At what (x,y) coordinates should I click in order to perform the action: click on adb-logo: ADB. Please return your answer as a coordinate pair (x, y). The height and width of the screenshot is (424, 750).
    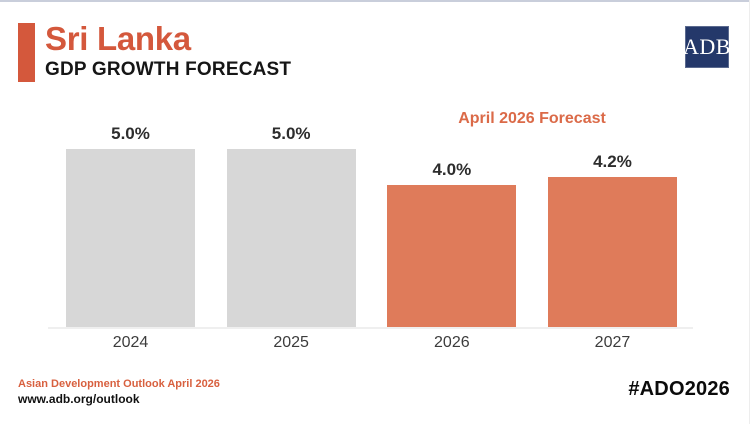
    Looking at the image, I should click on (707, 47).